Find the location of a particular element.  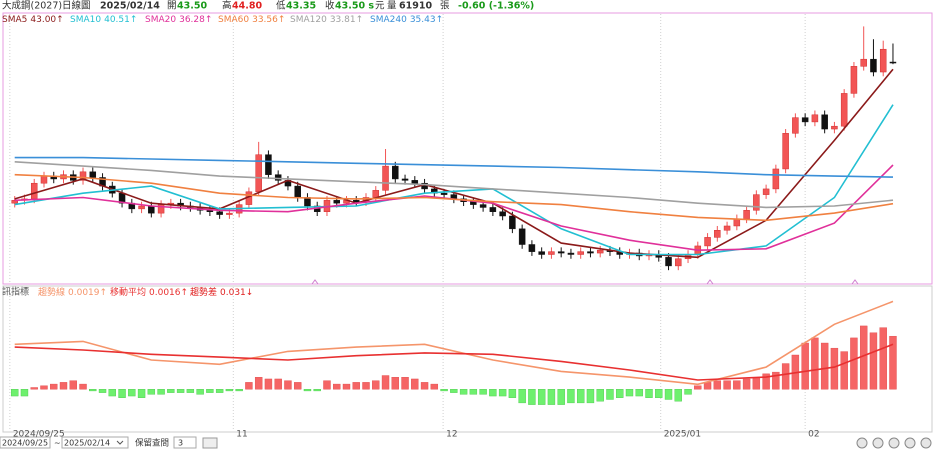

unit: 元 is located at coordinates (380, 6).